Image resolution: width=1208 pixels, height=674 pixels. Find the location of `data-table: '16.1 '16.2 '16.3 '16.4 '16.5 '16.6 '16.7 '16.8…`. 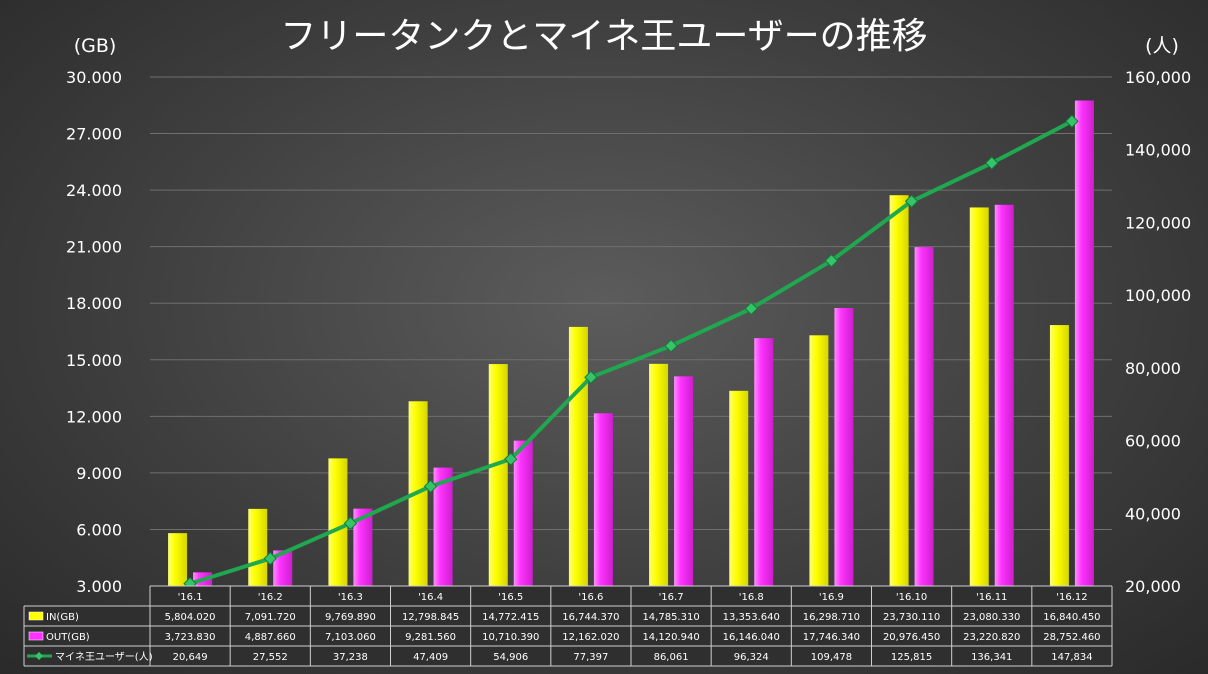

data-table: '16.1 '16.2 '16.3 '16.4 '16.5 '16.6 '16.7 '16.8… is located at coordinates (568, 626).